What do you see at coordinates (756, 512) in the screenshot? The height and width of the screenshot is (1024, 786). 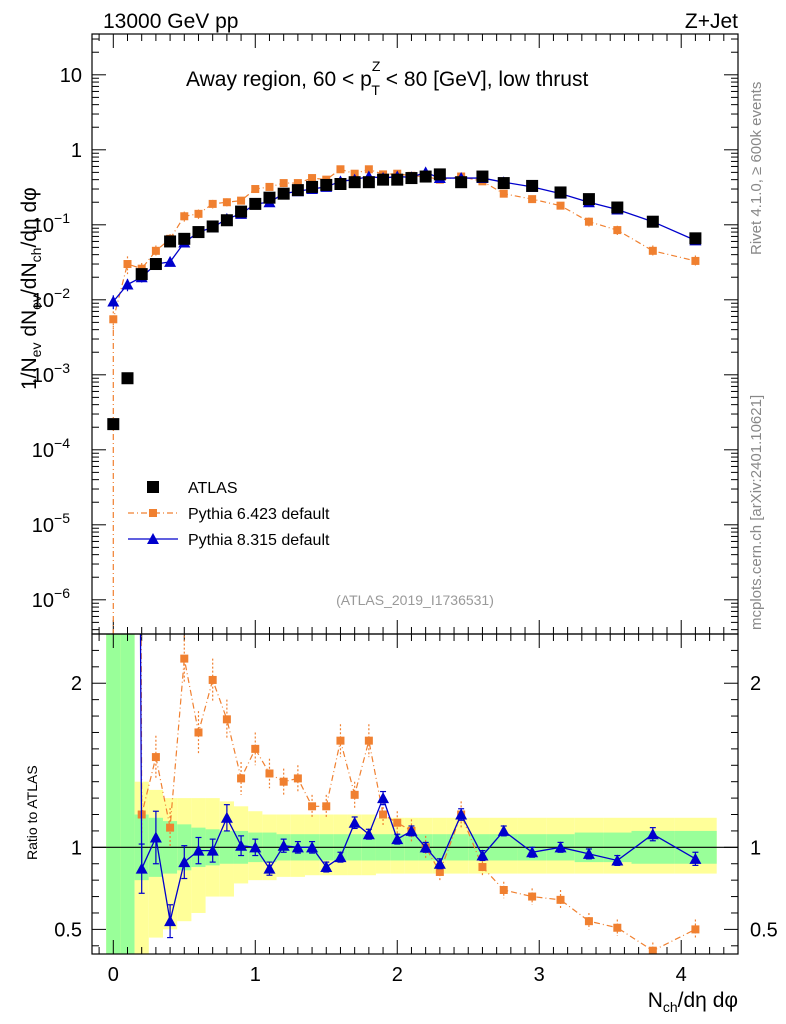 I see `mcplots-reference-label: mcplots.cern.ch [arXiv:2401.10621]` at bounding box center [756, 512].